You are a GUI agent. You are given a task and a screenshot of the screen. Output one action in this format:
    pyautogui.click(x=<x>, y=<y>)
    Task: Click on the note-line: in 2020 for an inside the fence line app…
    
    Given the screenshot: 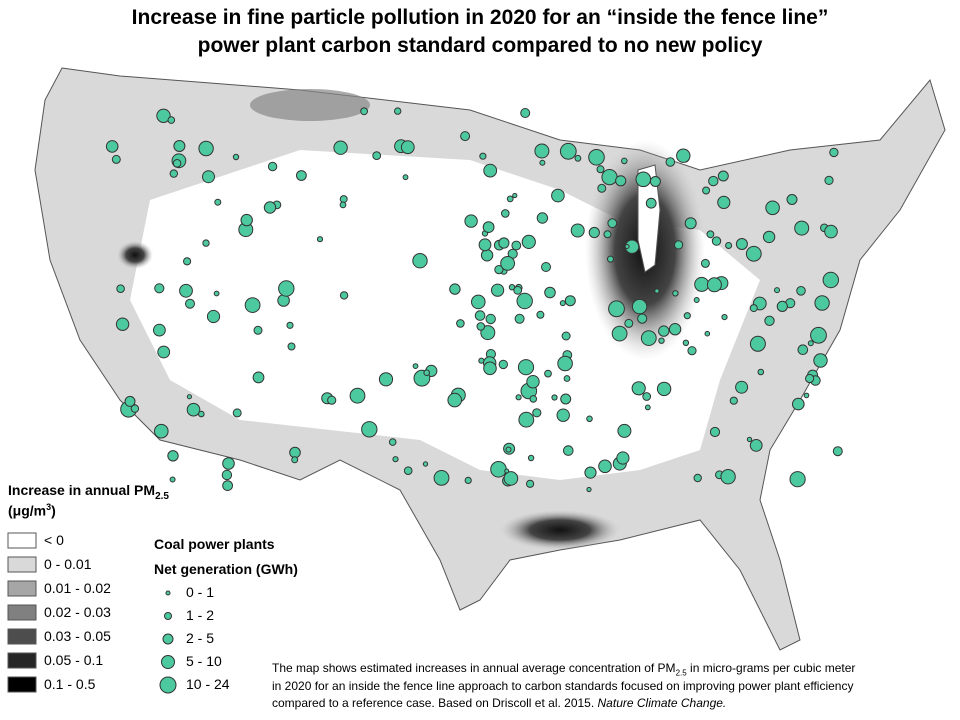 What is the action you would take?
    pyautogui.click(x=563, y=686)
    